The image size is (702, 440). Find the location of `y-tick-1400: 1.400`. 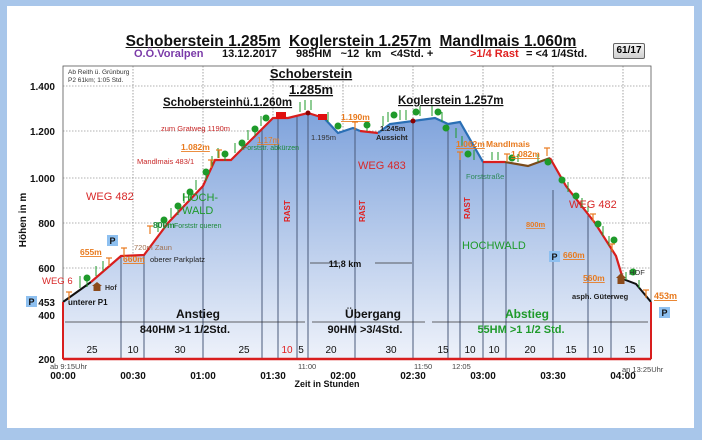

y-tick-1400: 1.400 is located at coordinates (42, 87).